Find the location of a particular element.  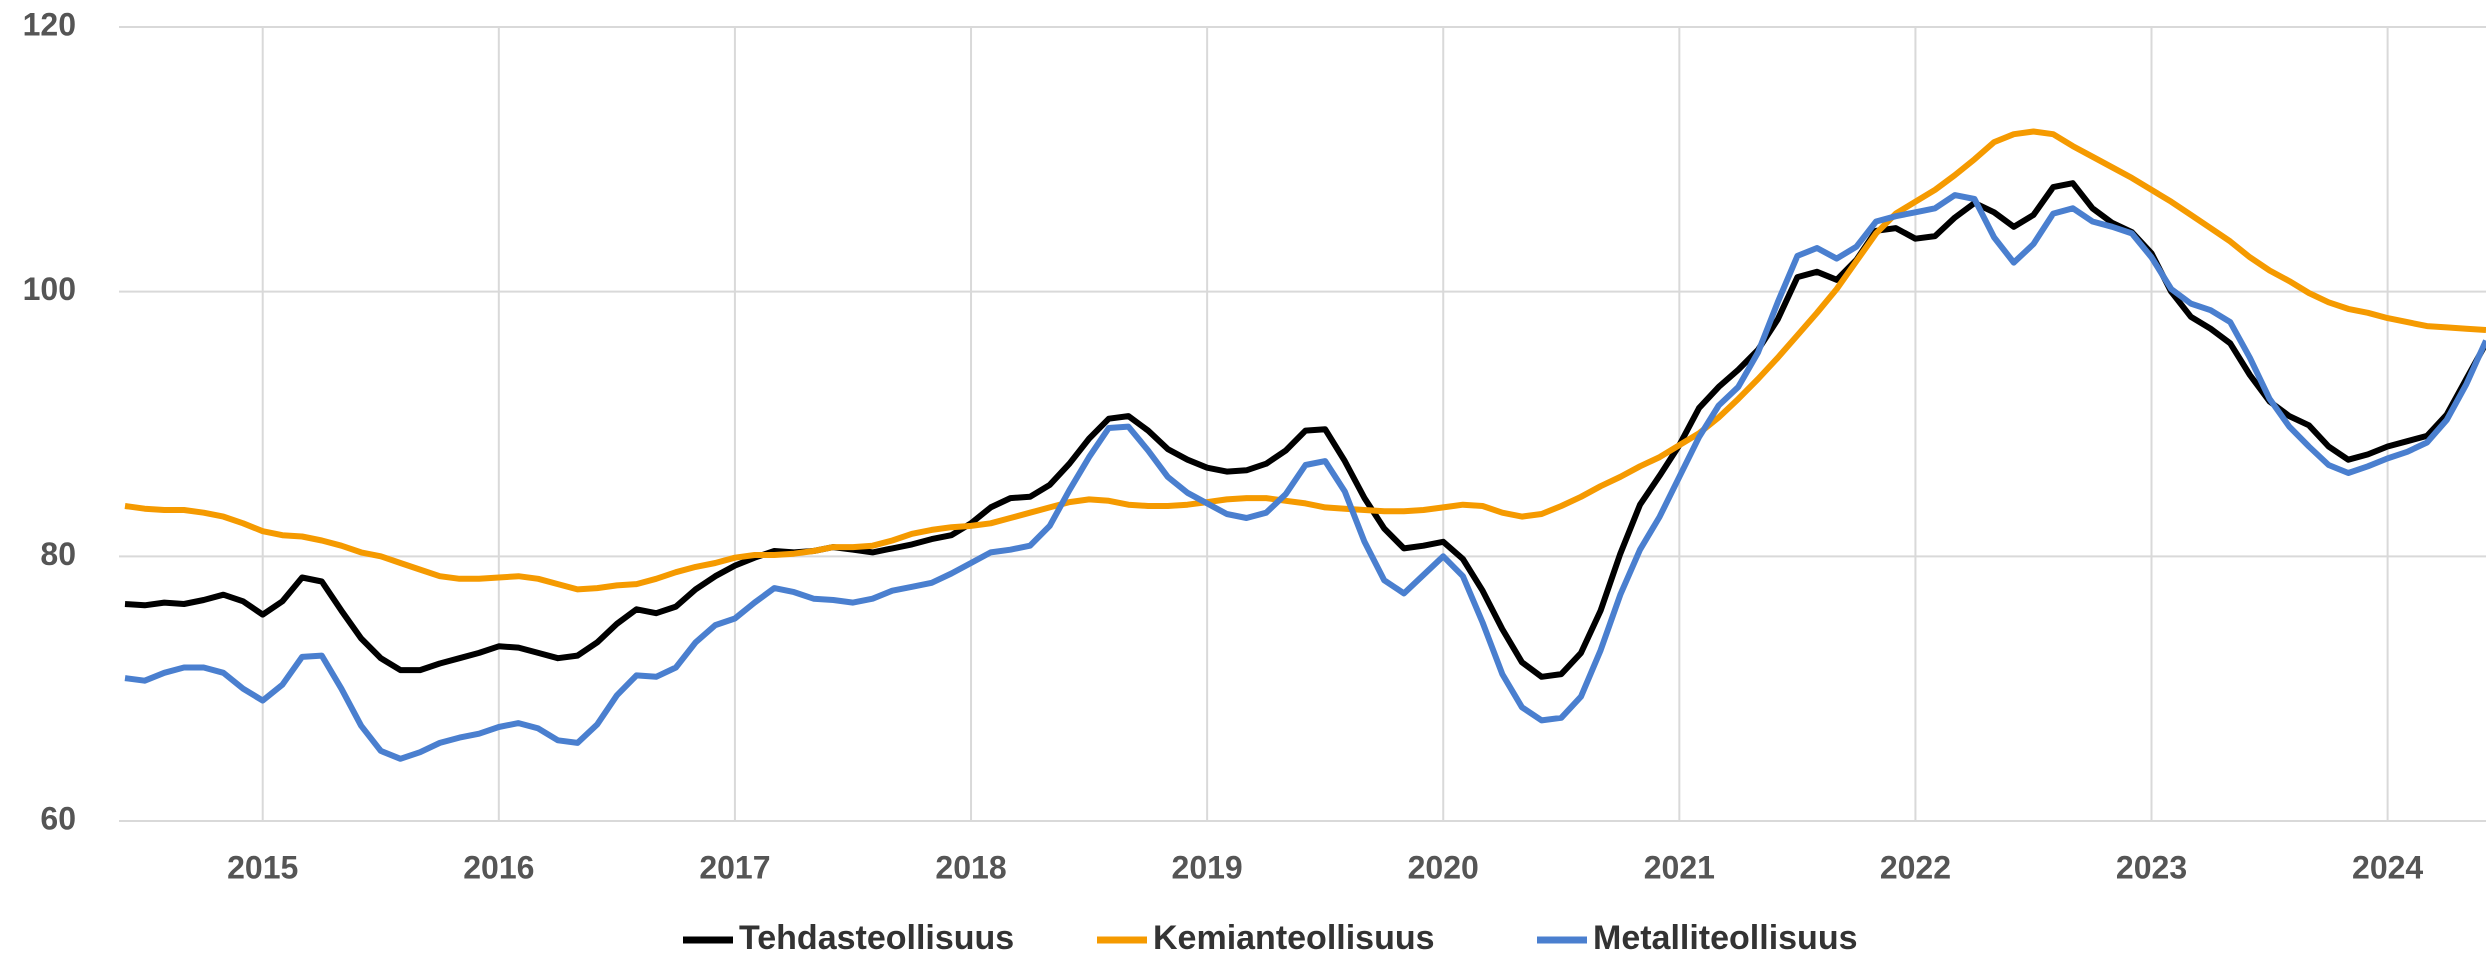

y-tick-label: 100 is located at coordinates (49, 289).